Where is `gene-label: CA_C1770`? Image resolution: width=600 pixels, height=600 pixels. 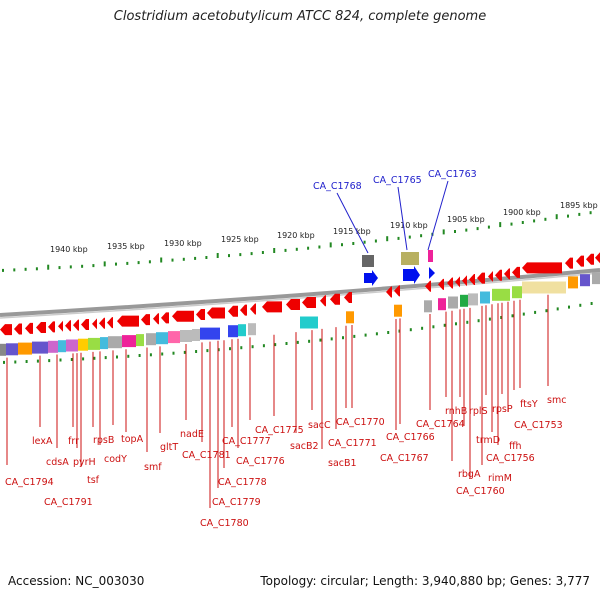 gene-label: CA_C1770 is located at coordinates (360, 422).